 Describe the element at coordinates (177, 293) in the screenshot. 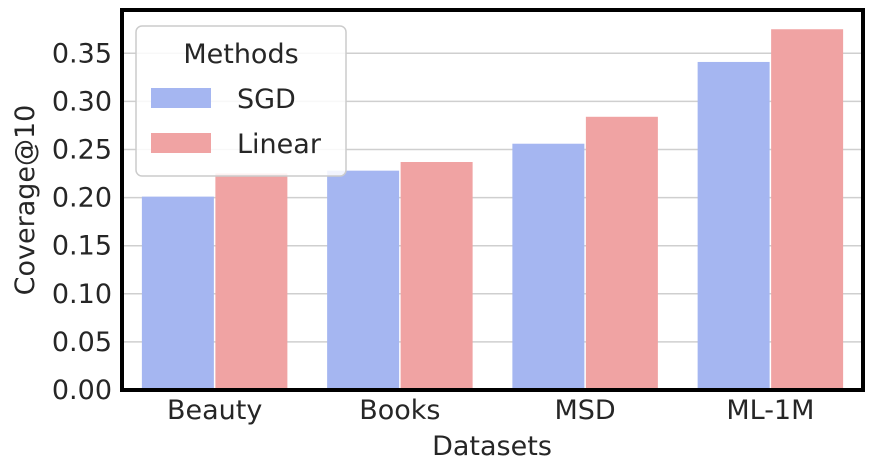

I see `bar-sgd-beauty` at that location.